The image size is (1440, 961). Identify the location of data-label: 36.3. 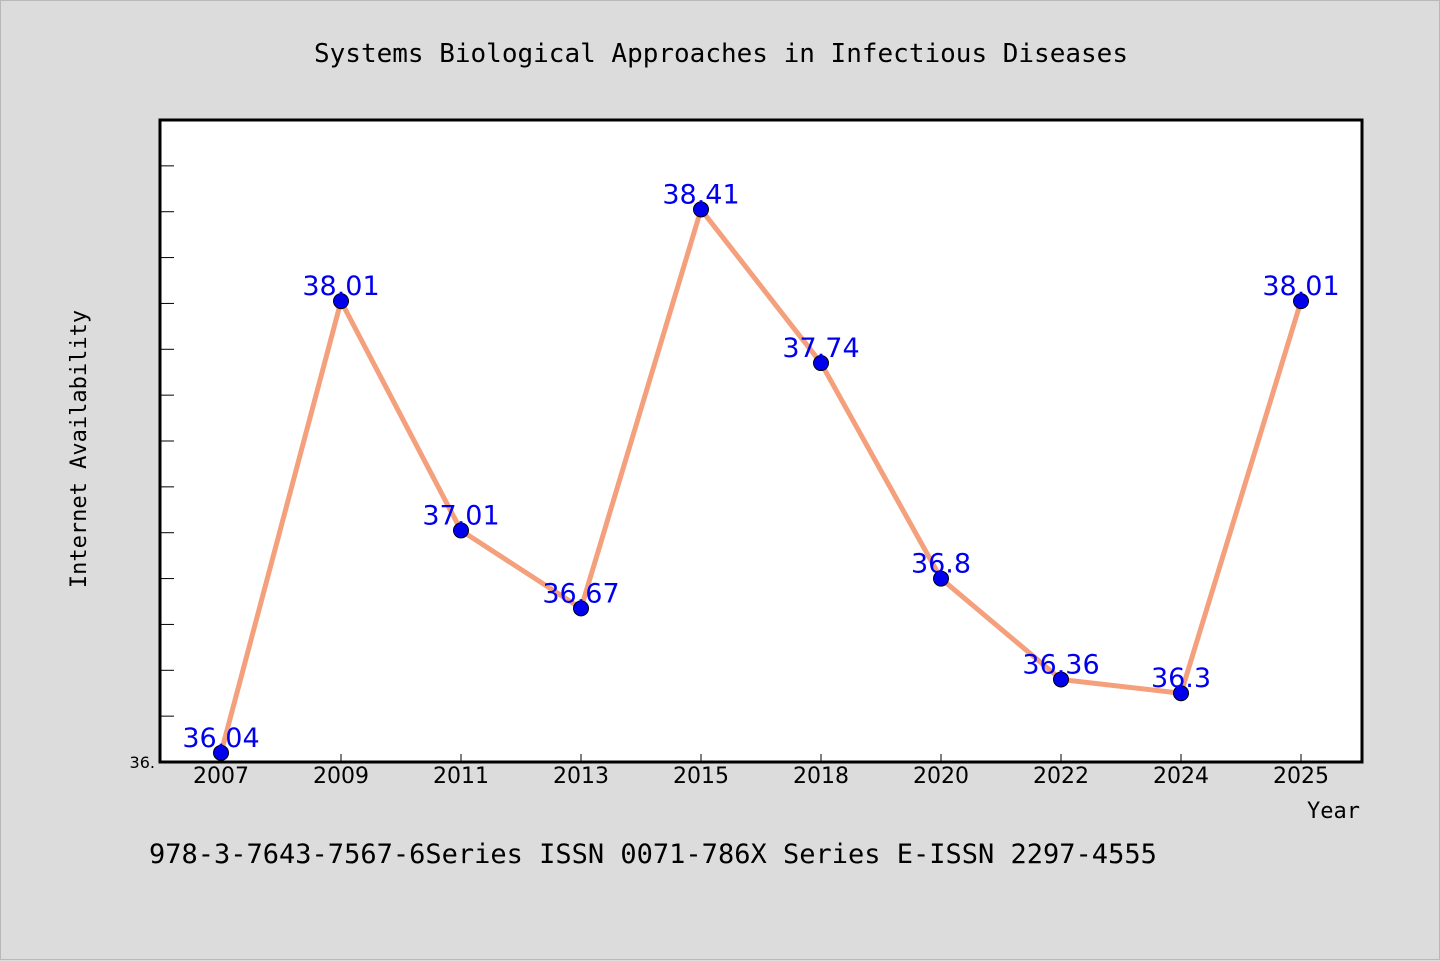
(1181, 678).